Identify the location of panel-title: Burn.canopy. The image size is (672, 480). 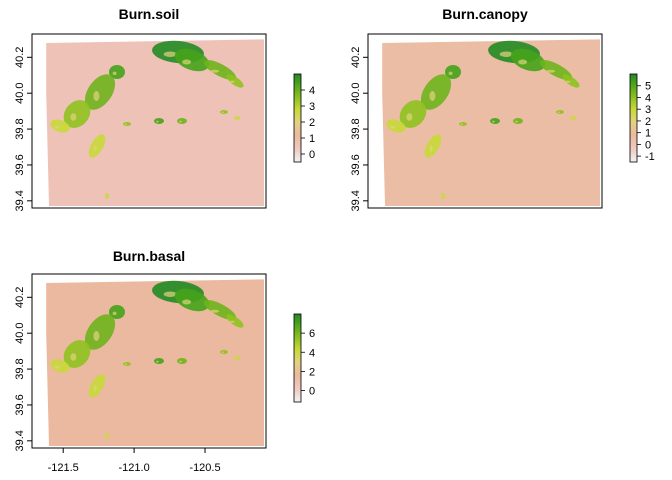
(485, 14).